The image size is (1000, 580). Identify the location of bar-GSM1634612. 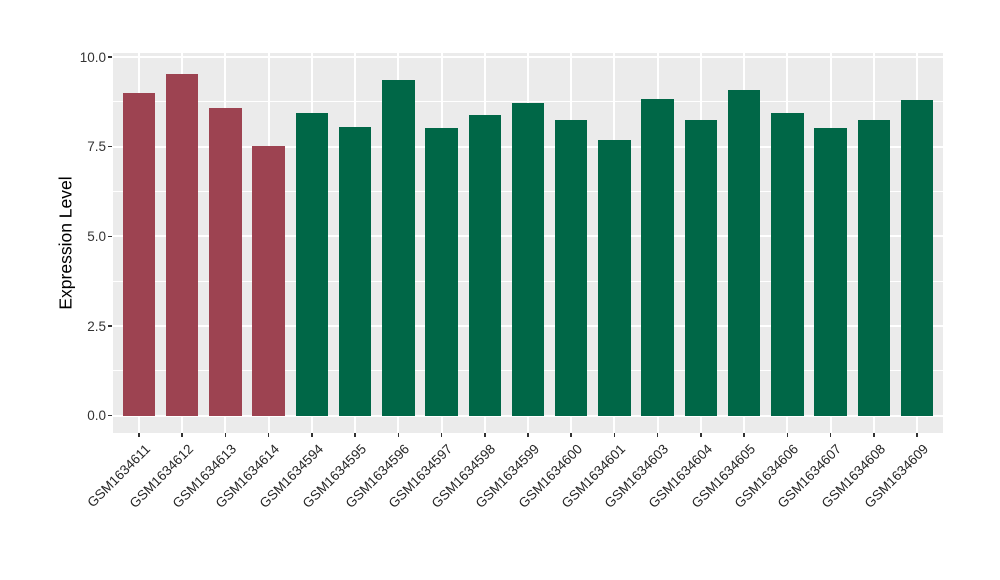
(182, 244).